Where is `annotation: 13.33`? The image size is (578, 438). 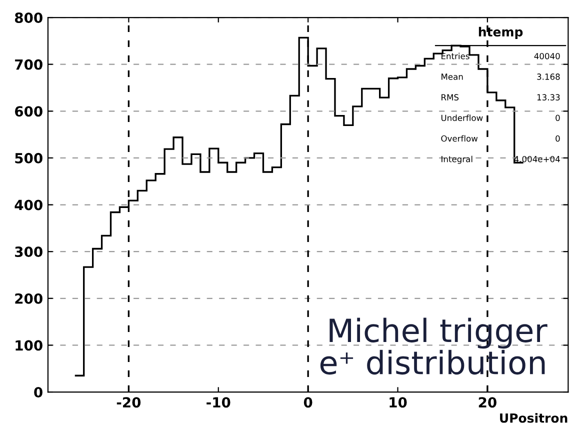
annotation: 13.33 is located at coordinates (548, 97).